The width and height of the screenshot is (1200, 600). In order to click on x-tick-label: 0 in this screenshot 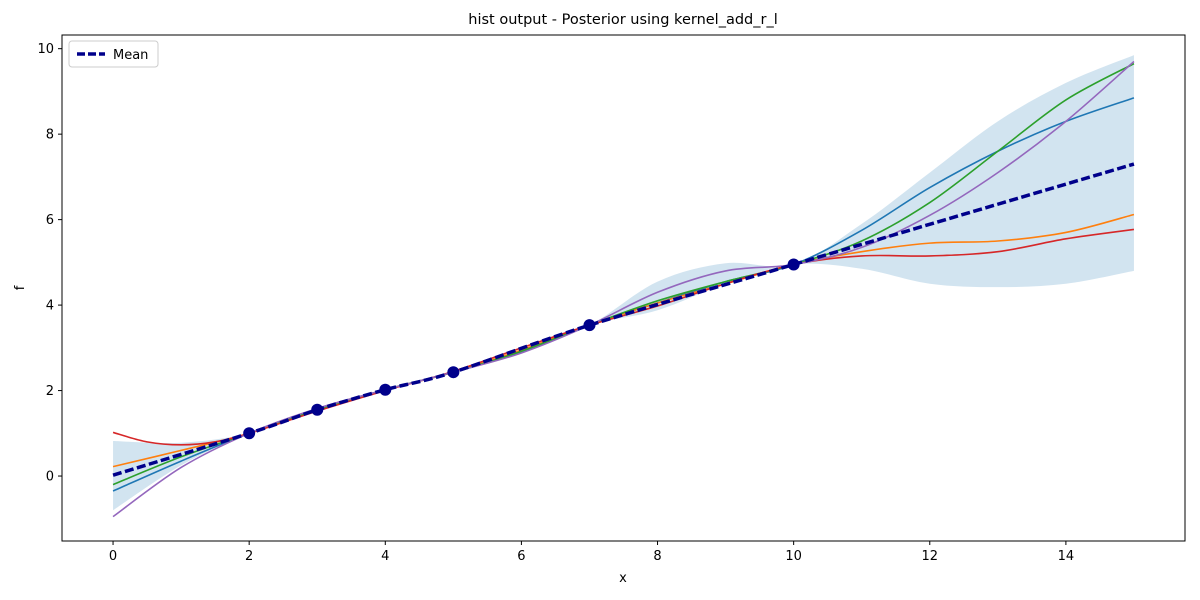, I will do `click(113, 556)`.